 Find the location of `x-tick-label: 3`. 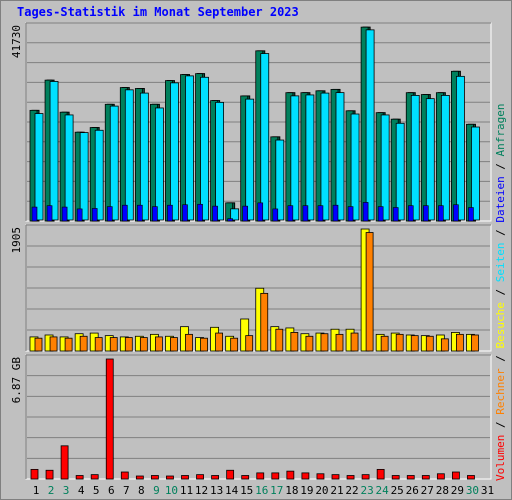

x-tick-label: 3 is located at coordinates (66, 490).